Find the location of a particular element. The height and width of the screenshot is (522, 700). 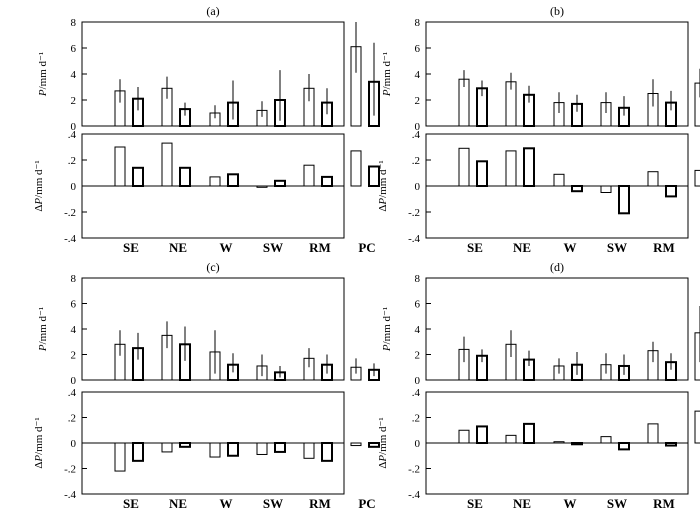

panel-title: (a) is located at coordinates (212, 11).